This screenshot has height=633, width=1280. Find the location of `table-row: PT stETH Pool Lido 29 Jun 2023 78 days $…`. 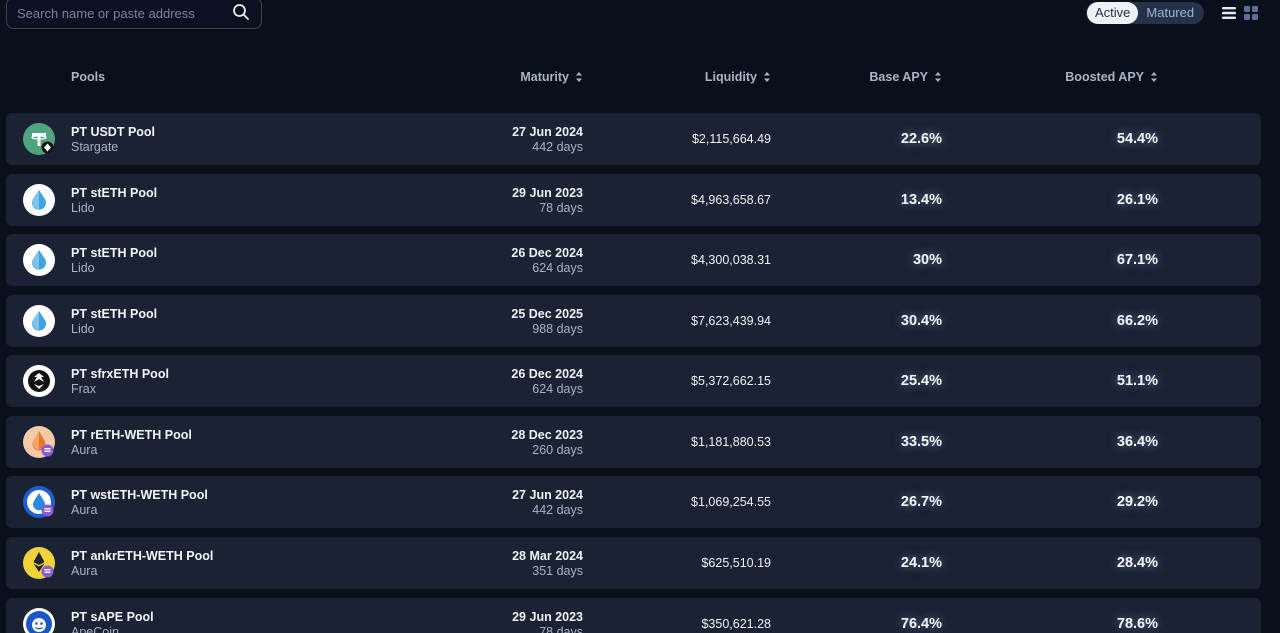

table-row: PT stETH Pool Lido 29 Jun 2023 78 days $… is located at coordinates (633, 200).